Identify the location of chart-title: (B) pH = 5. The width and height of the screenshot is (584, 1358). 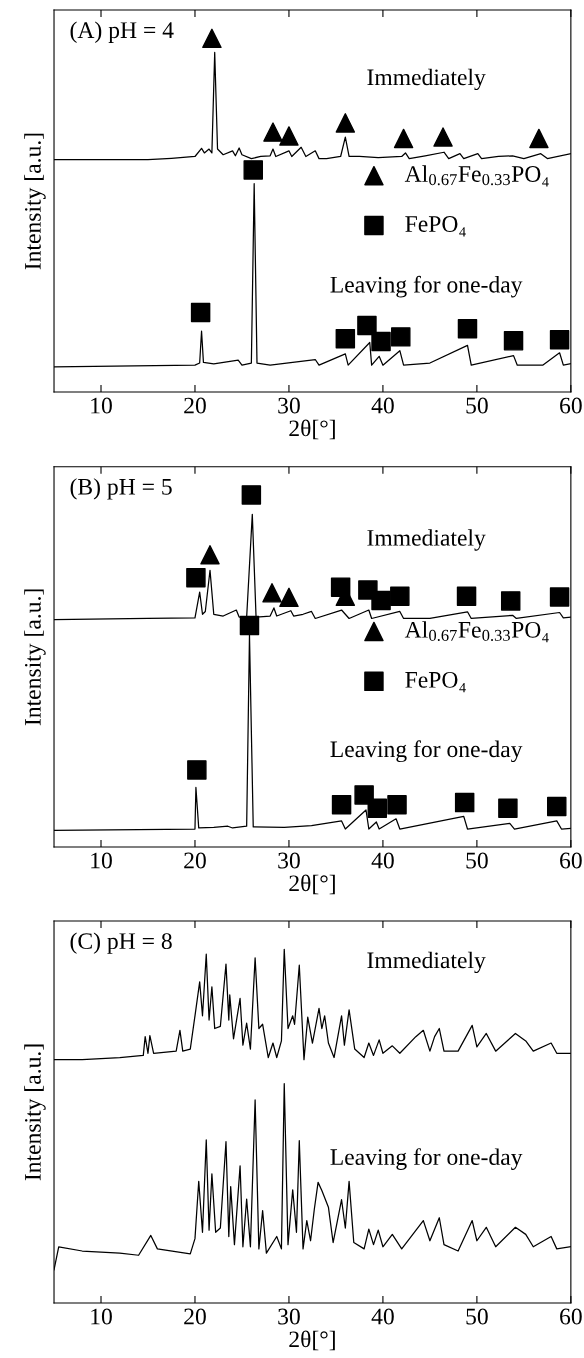
(121, 489).